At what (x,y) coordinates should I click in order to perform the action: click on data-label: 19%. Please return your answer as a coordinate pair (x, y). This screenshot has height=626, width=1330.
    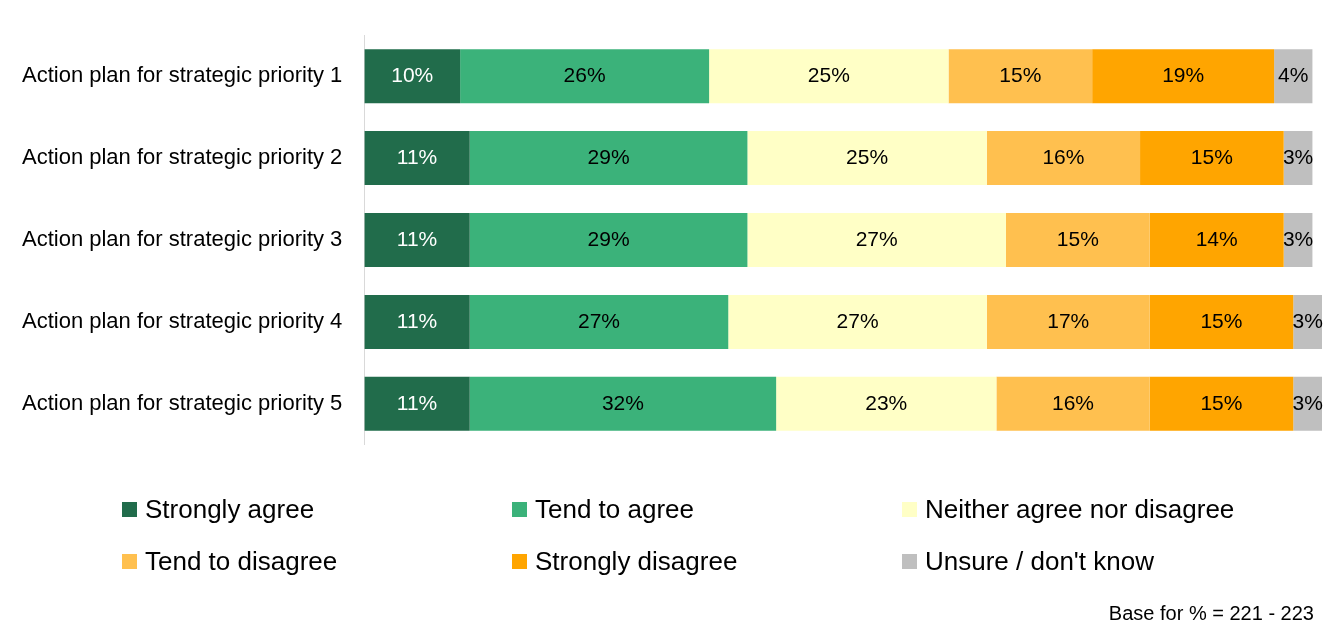
    Looking at the image, I should click on (1183, 74).